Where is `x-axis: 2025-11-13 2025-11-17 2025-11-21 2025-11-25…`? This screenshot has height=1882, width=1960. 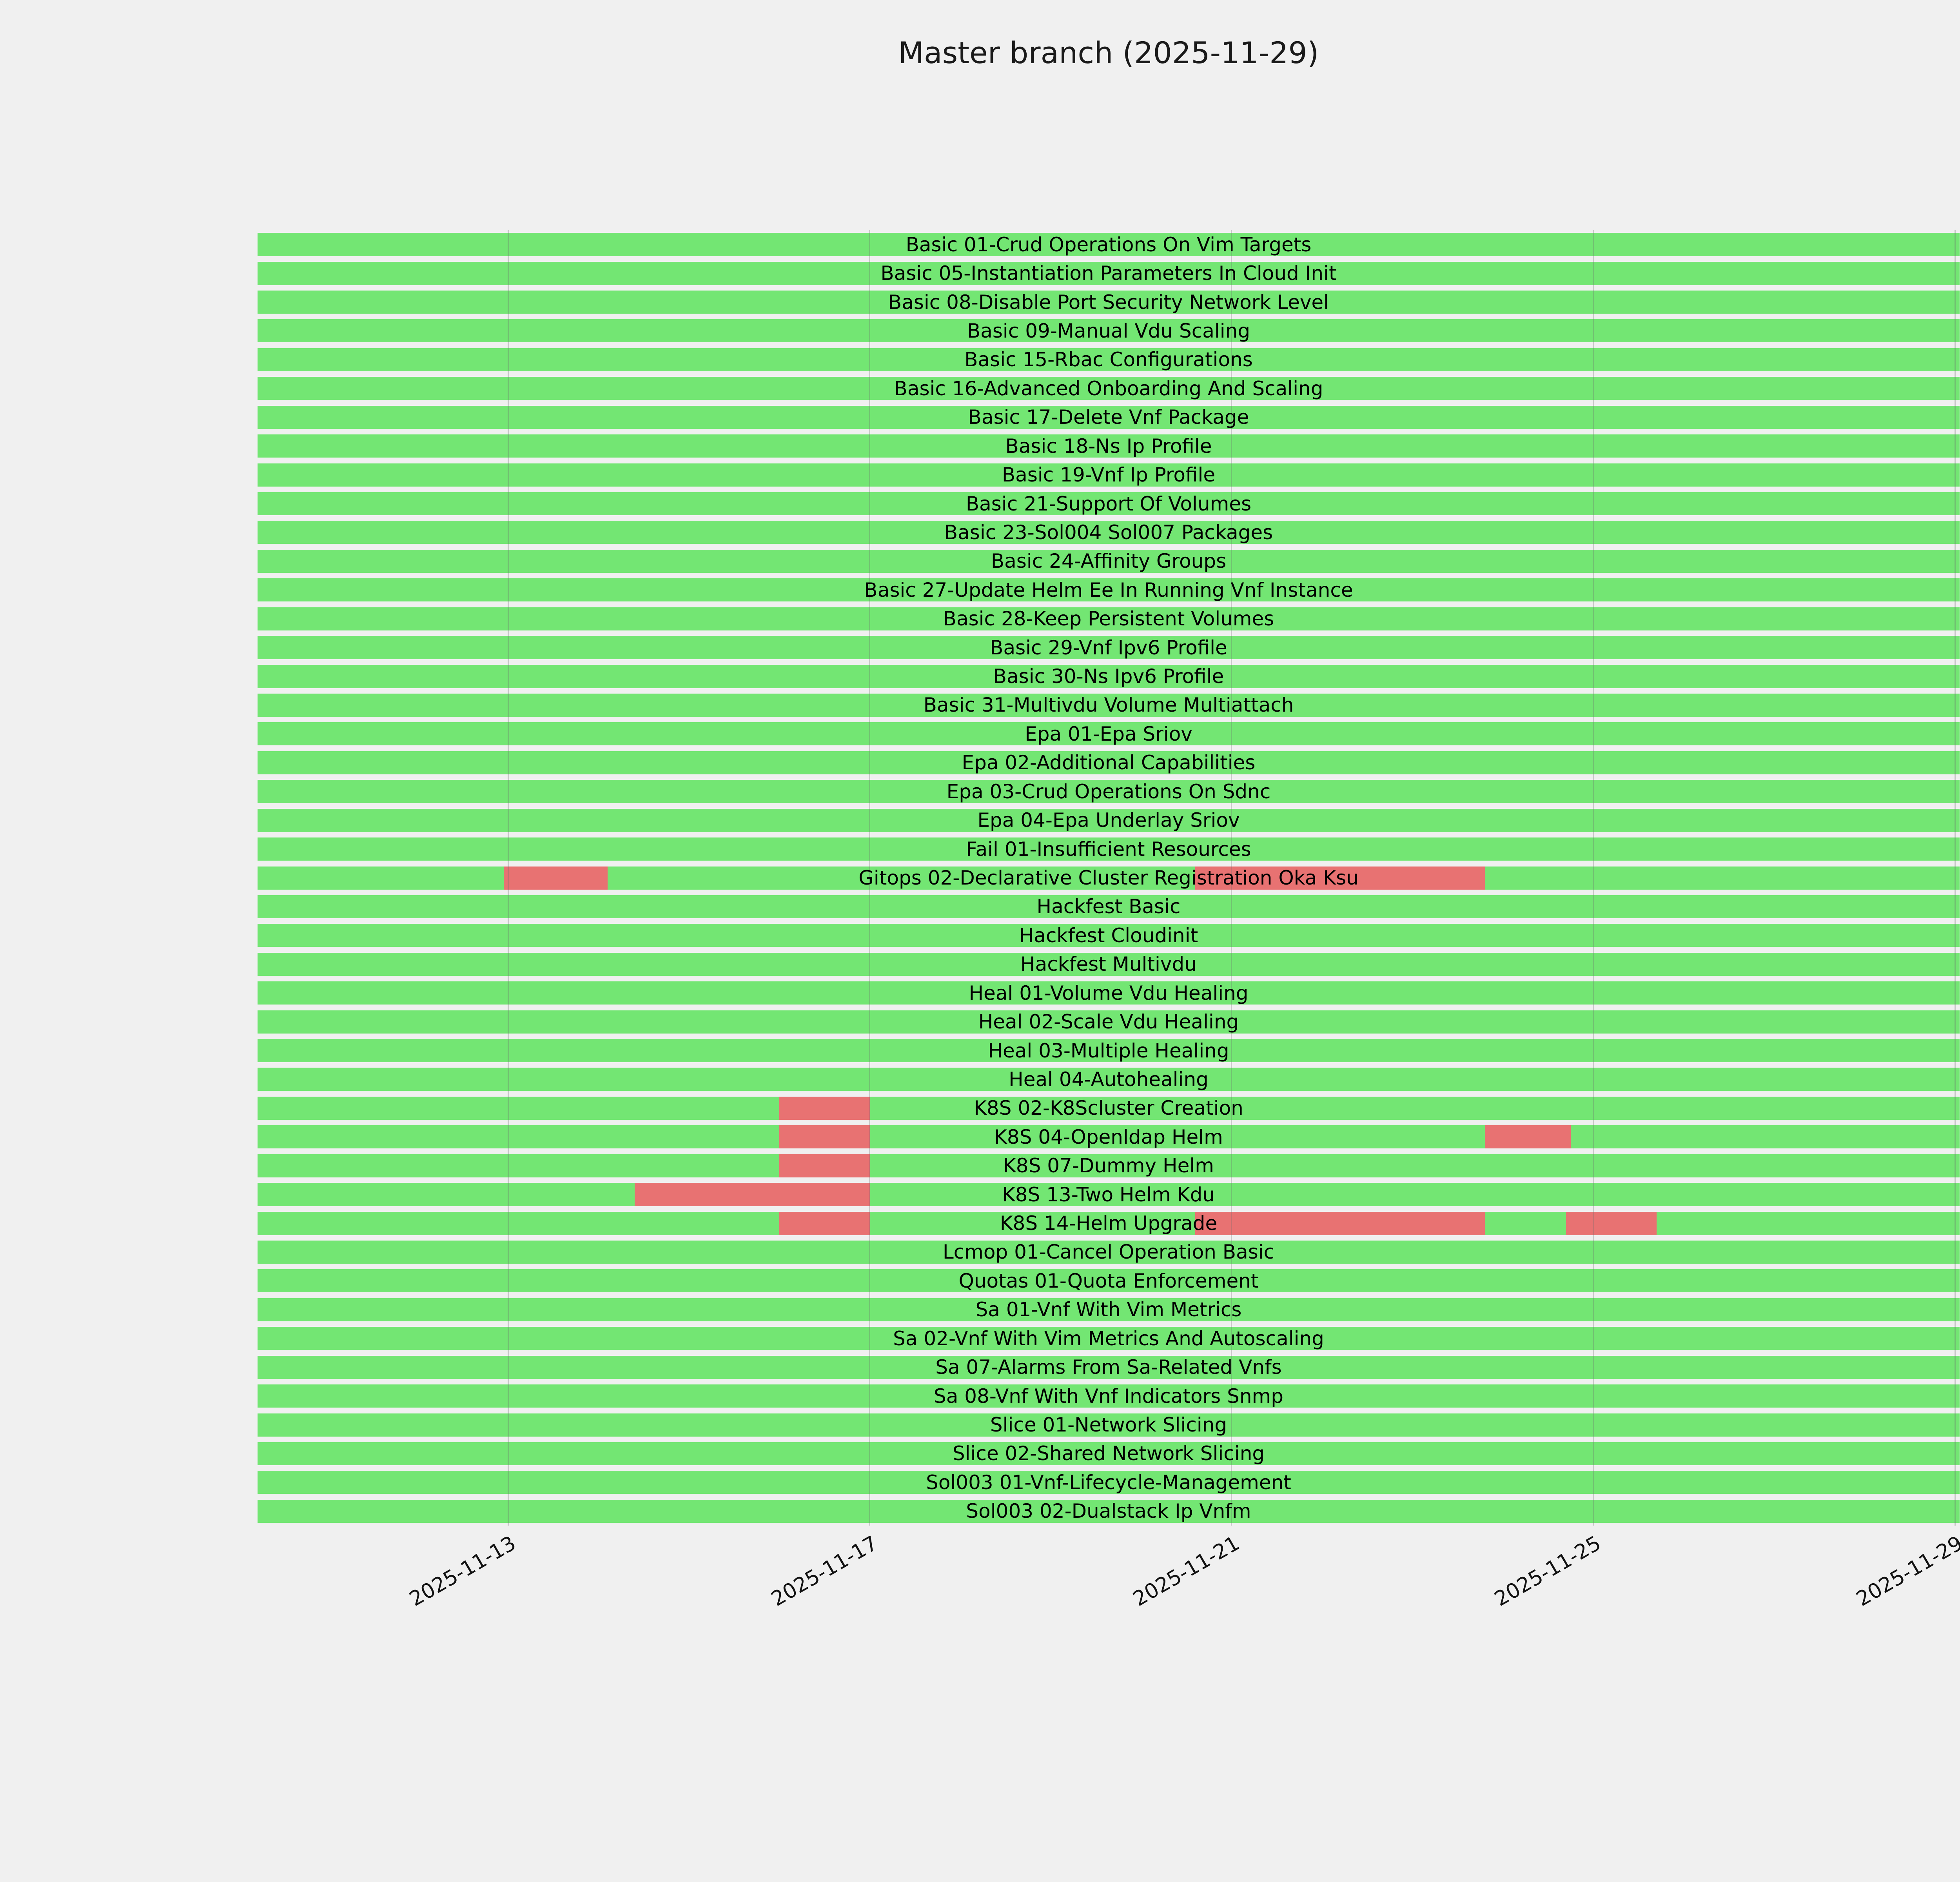 x-axis: 2025-11-13 2025-11-17 2025-11-21 2025-11-25… is located at coordinates (1109, 1590).